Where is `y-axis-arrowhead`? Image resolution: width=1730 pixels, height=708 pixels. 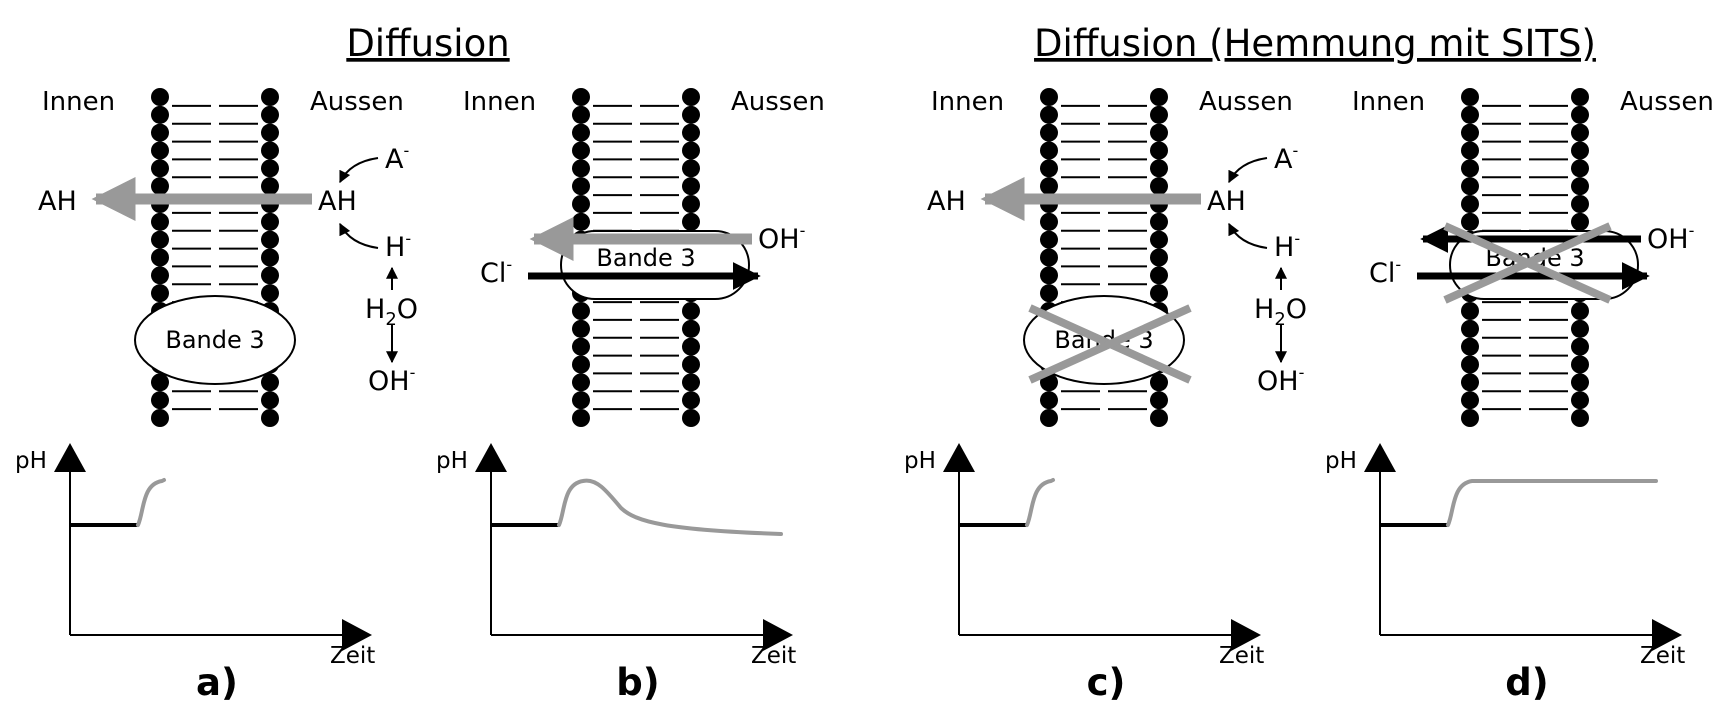 y-axis-arrowhead is located at coordinates (491, 457).